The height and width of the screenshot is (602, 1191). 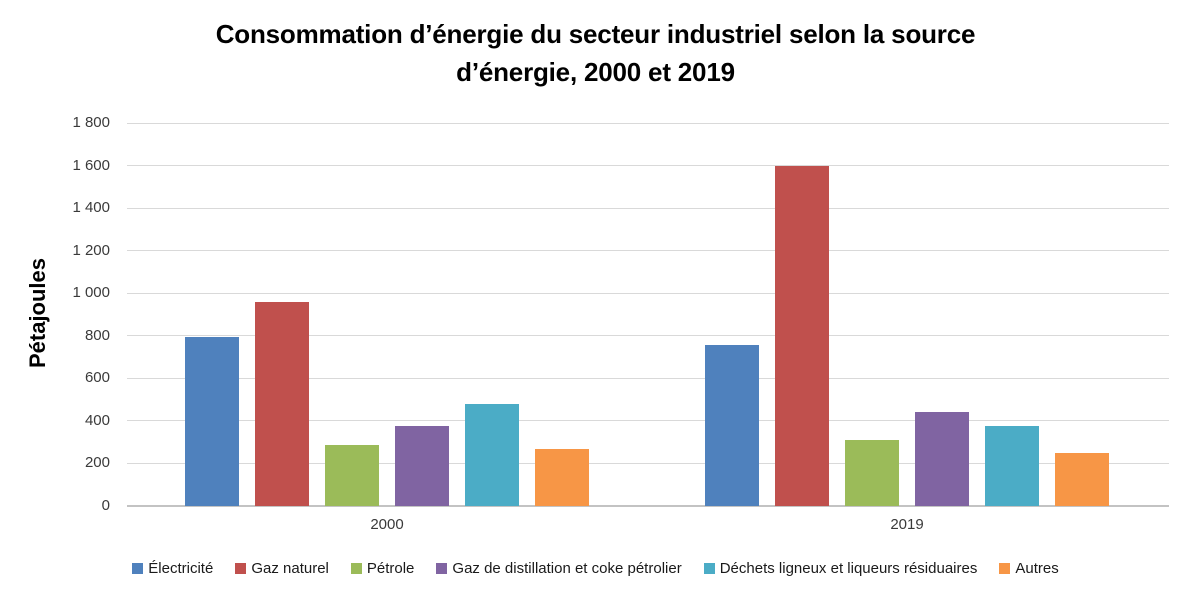 I want to click on x-axis-line, so click(x=648, y=506).